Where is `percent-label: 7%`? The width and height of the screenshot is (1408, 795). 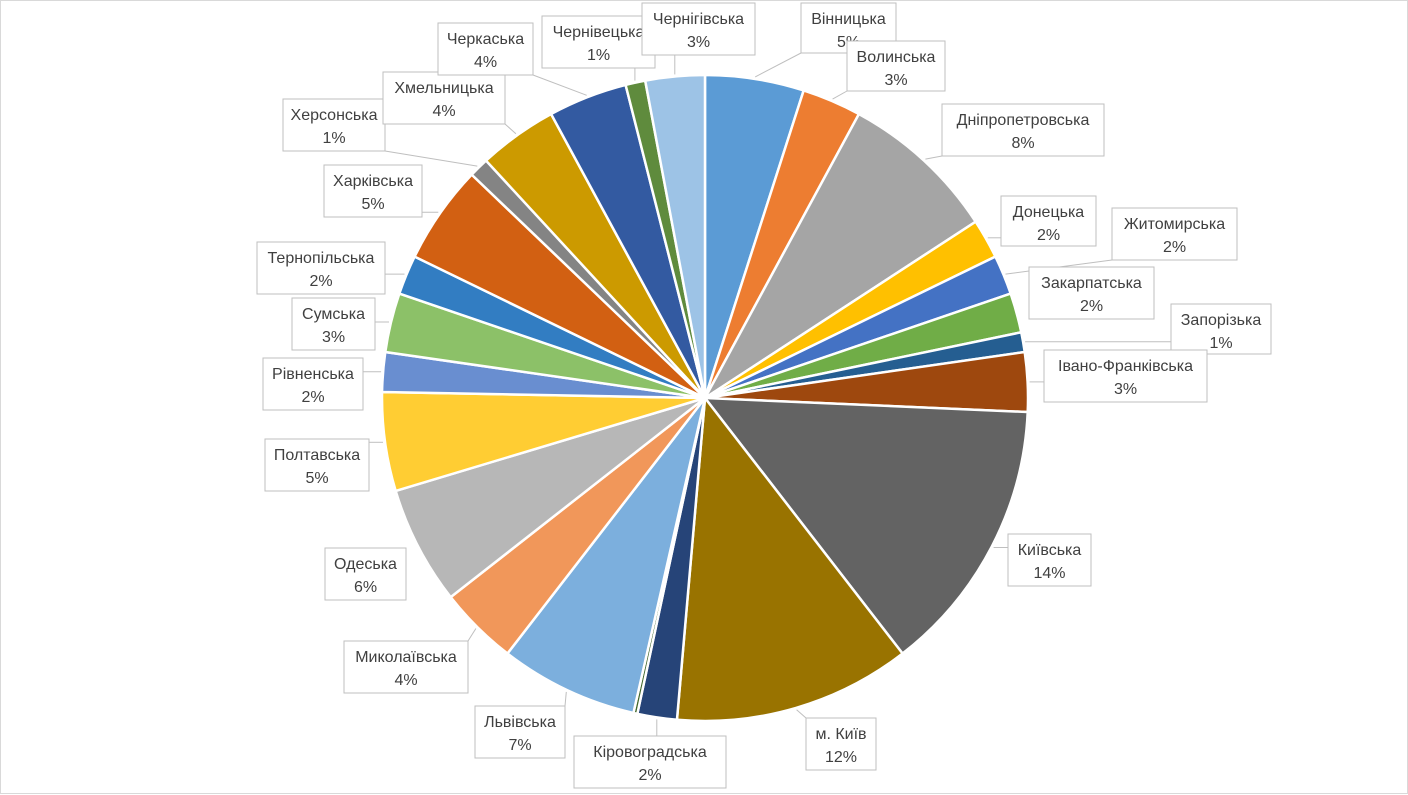 percent-label: 7% is located at coordinates (519, 745).